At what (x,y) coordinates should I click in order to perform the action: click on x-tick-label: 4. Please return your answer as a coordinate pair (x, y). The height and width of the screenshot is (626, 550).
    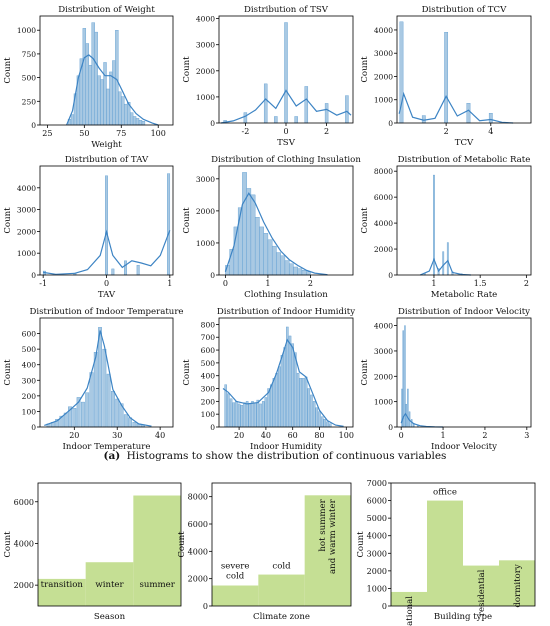
    Looking at the image, I should click on (490, 131).